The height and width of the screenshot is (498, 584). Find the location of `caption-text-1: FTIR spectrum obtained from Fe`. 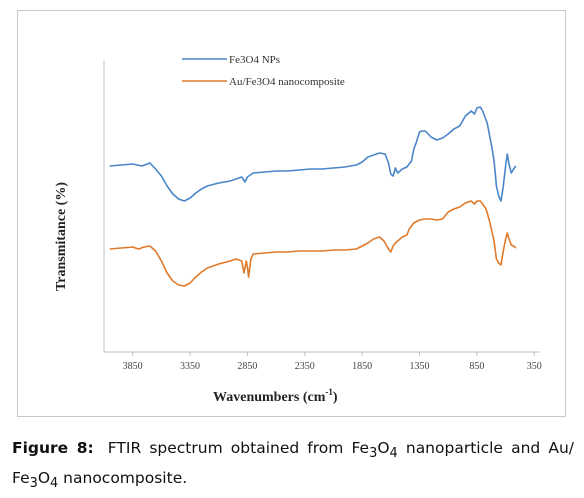

caption-text-1: FTIR spectrum obtained from Fe is located at coordinates (238, 448).